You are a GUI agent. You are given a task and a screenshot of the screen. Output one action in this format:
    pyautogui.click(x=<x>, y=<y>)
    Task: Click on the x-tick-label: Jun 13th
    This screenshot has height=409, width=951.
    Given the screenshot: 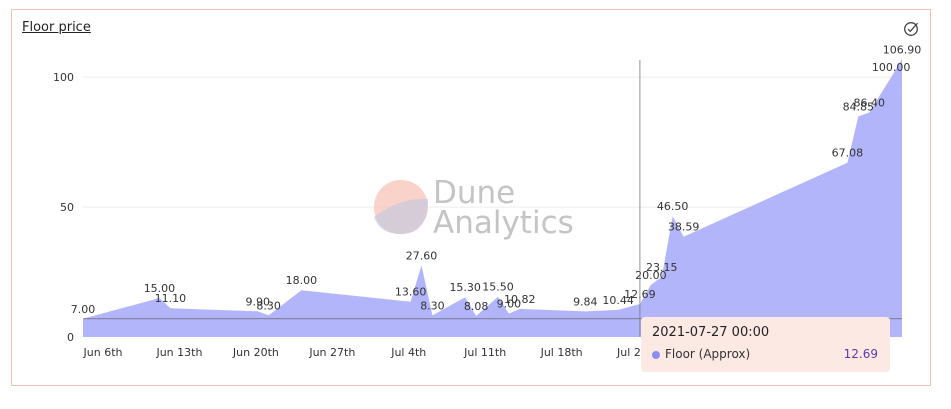 What is the action you would take?
    pyautogui.click(x=178, y=352)
    